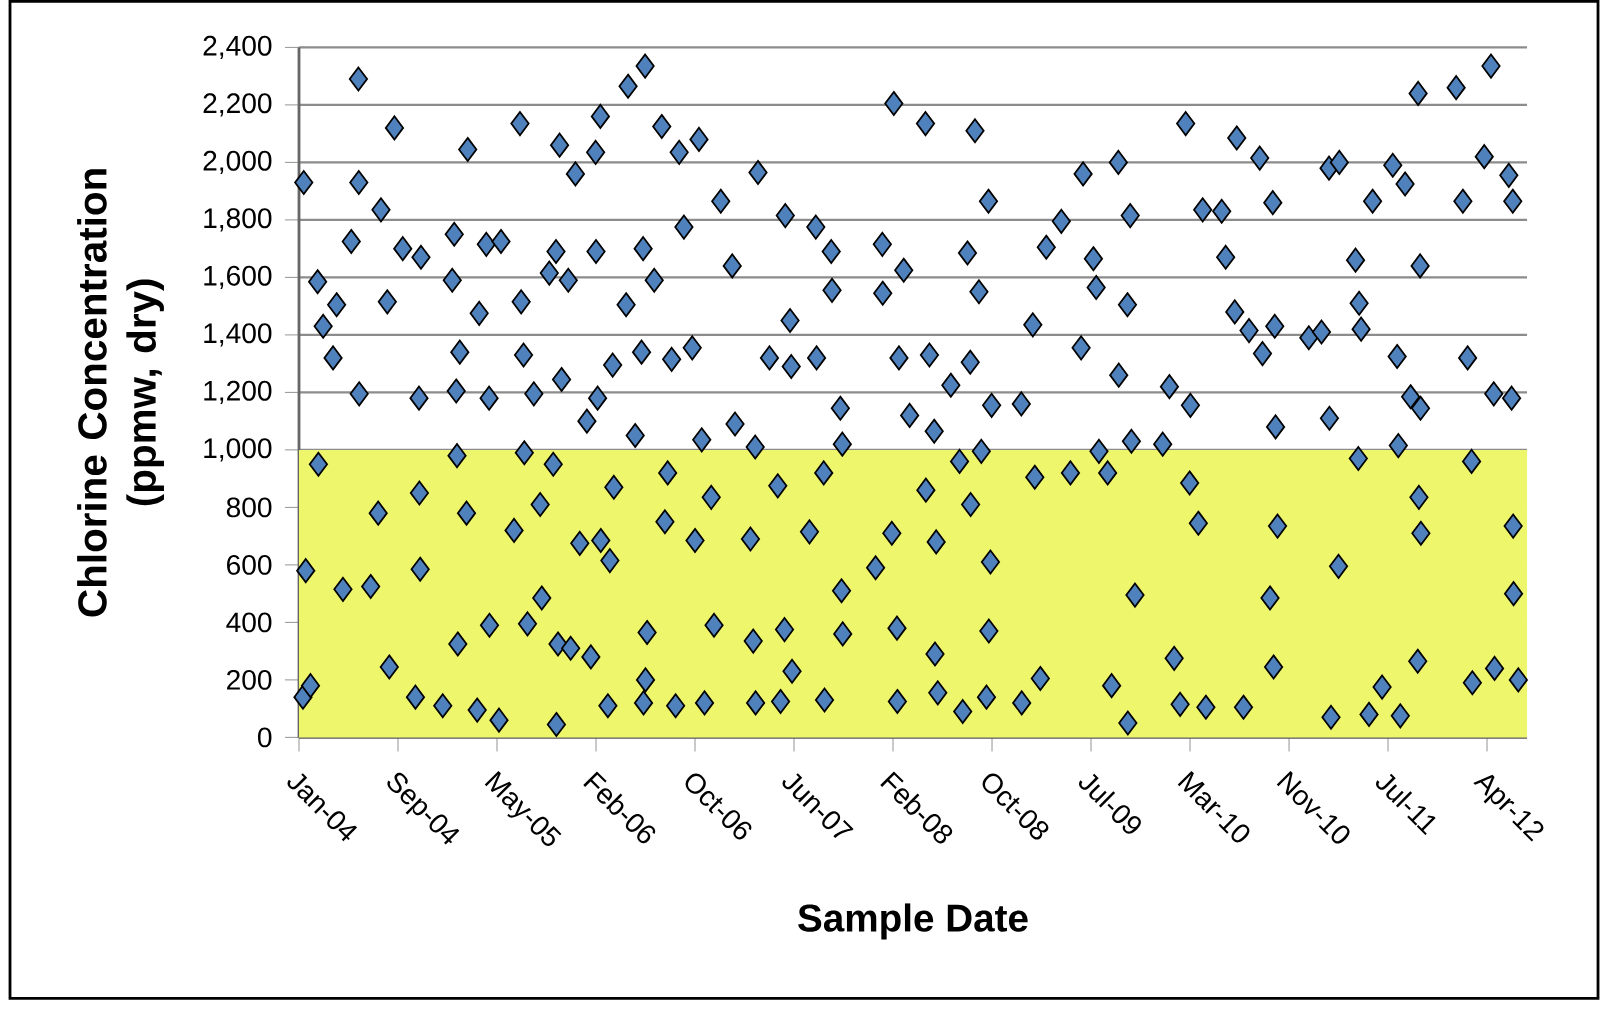 The image size is (1605, 1010). What do you see at coordinates (237, 162) in the screenshot?
I see `y-tick-label: 2,000` at bounding box center [237, 162].